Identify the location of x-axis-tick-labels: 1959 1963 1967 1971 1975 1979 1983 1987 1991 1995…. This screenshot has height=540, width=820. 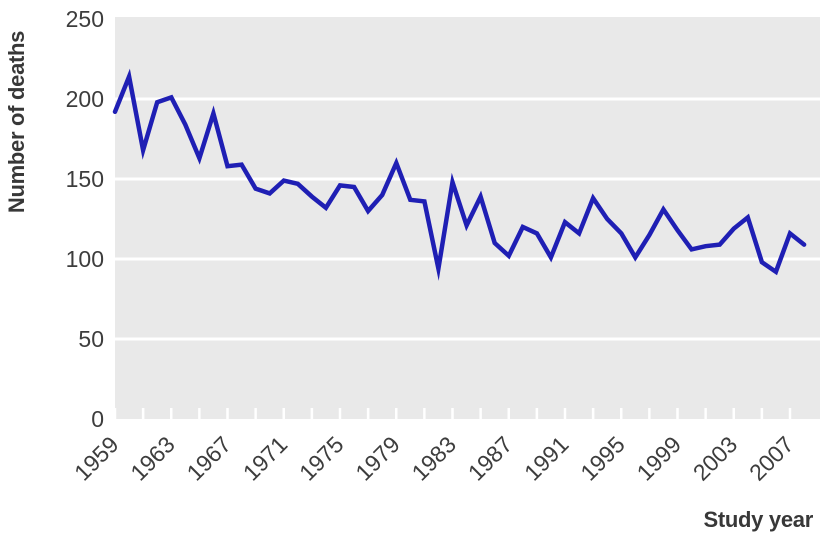
(434, 458).